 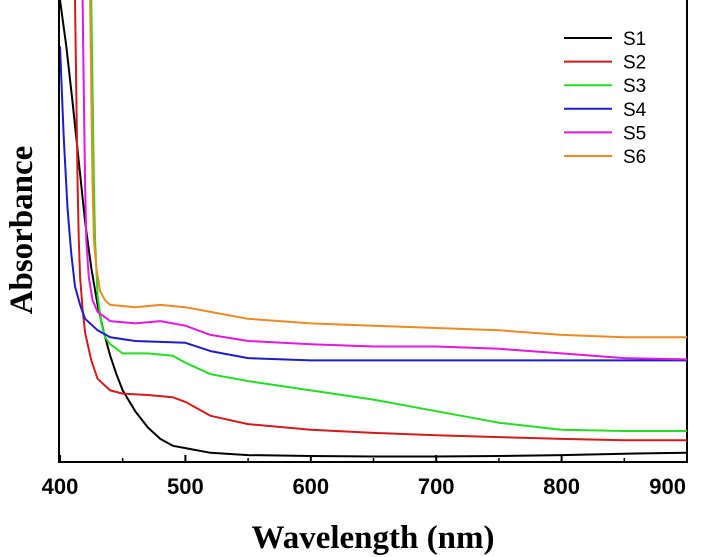 What do you see at coordinates (634, 133) in the screenshot?
I see `legend-label-s5: S5` at bounding box center [634, 133].